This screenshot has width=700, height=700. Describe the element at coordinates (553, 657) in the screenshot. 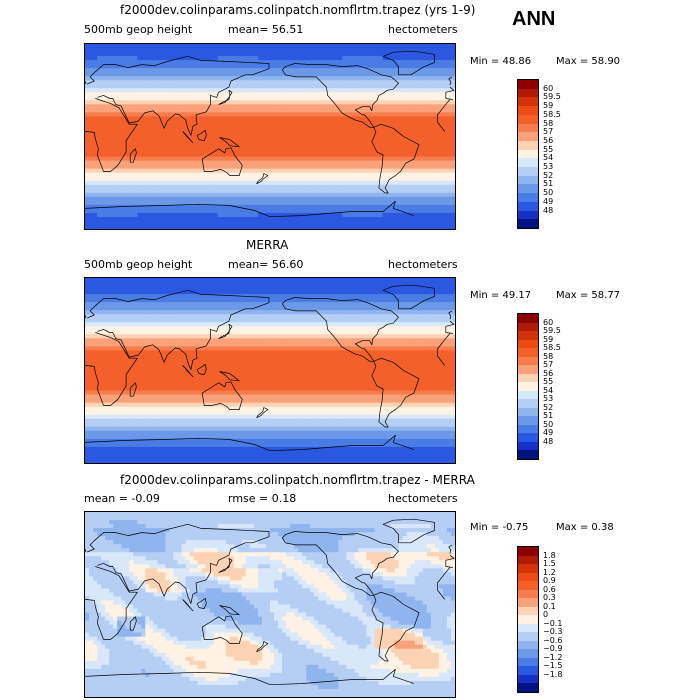

I see `colorbar-tick-label: −1.2` at that location.